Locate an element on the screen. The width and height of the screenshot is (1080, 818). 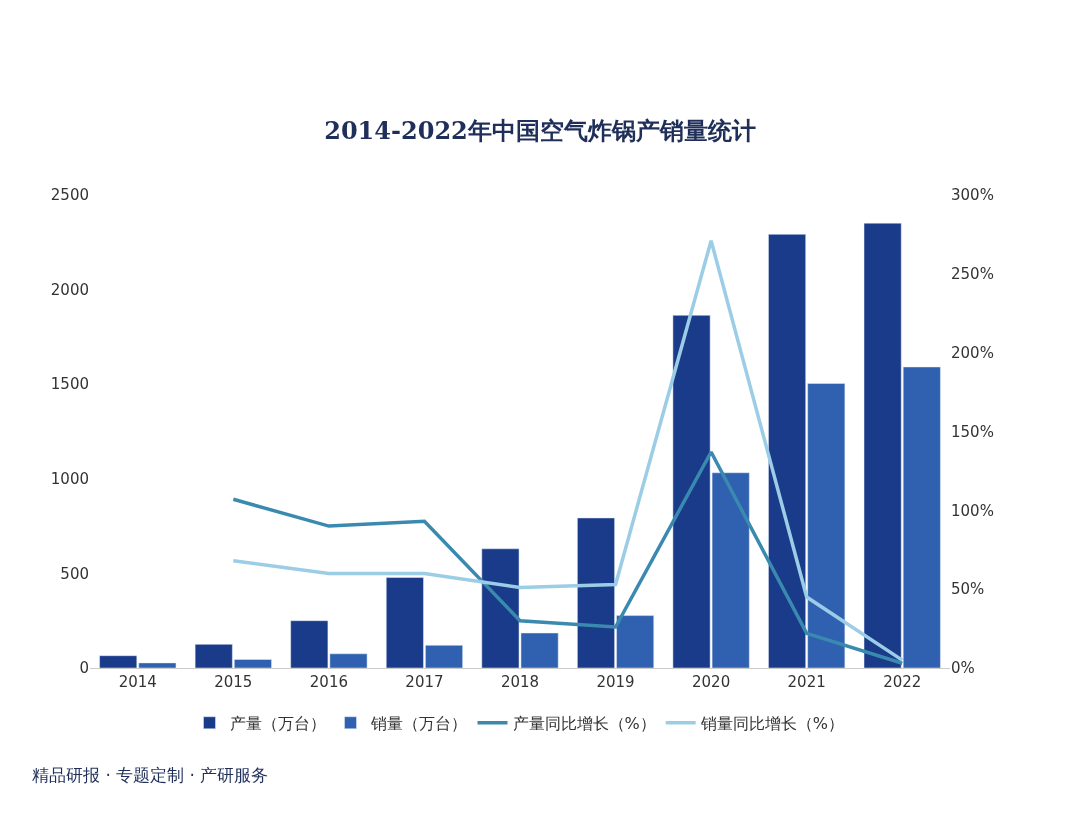
y-tick-label: 1500 is located at coordinates (69, 384).